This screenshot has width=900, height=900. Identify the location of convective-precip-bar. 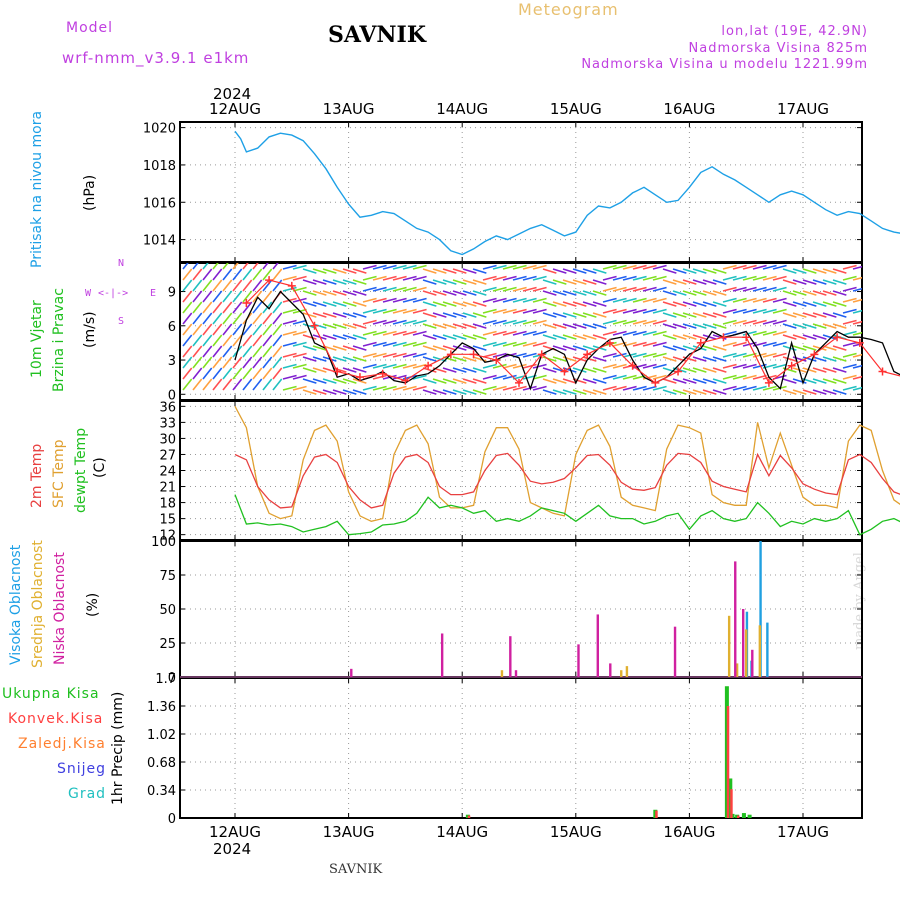
(738, 816).